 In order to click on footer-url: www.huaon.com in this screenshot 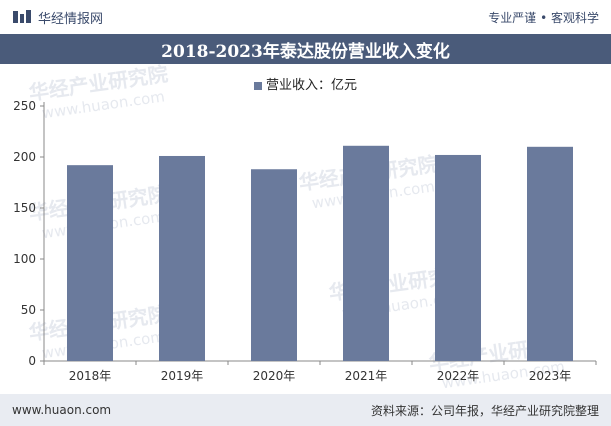, I will do `click(62, 410)`.